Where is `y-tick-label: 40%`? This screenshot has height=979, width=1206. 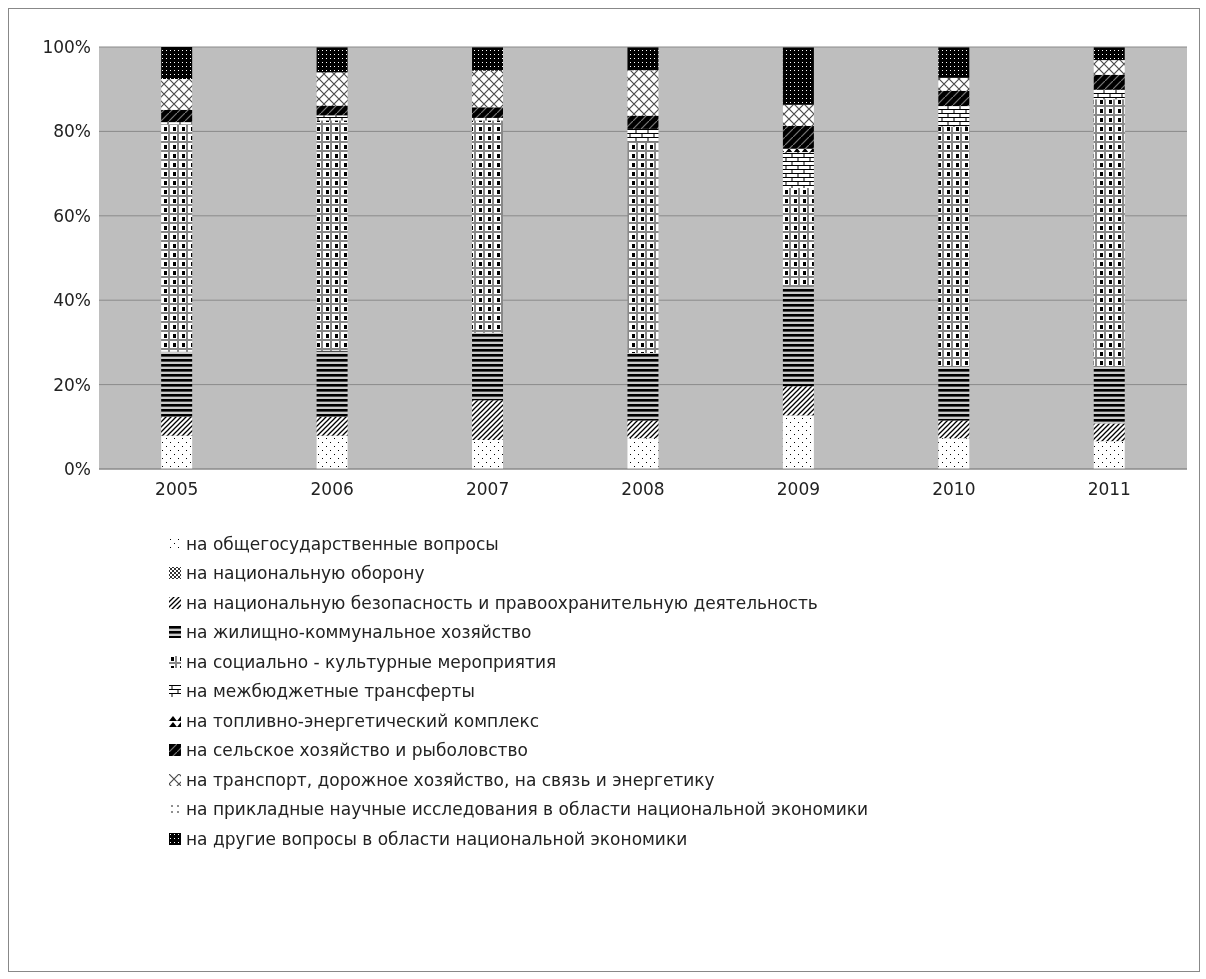
y-tick-label: 40% is located at coordinates (72, 300).